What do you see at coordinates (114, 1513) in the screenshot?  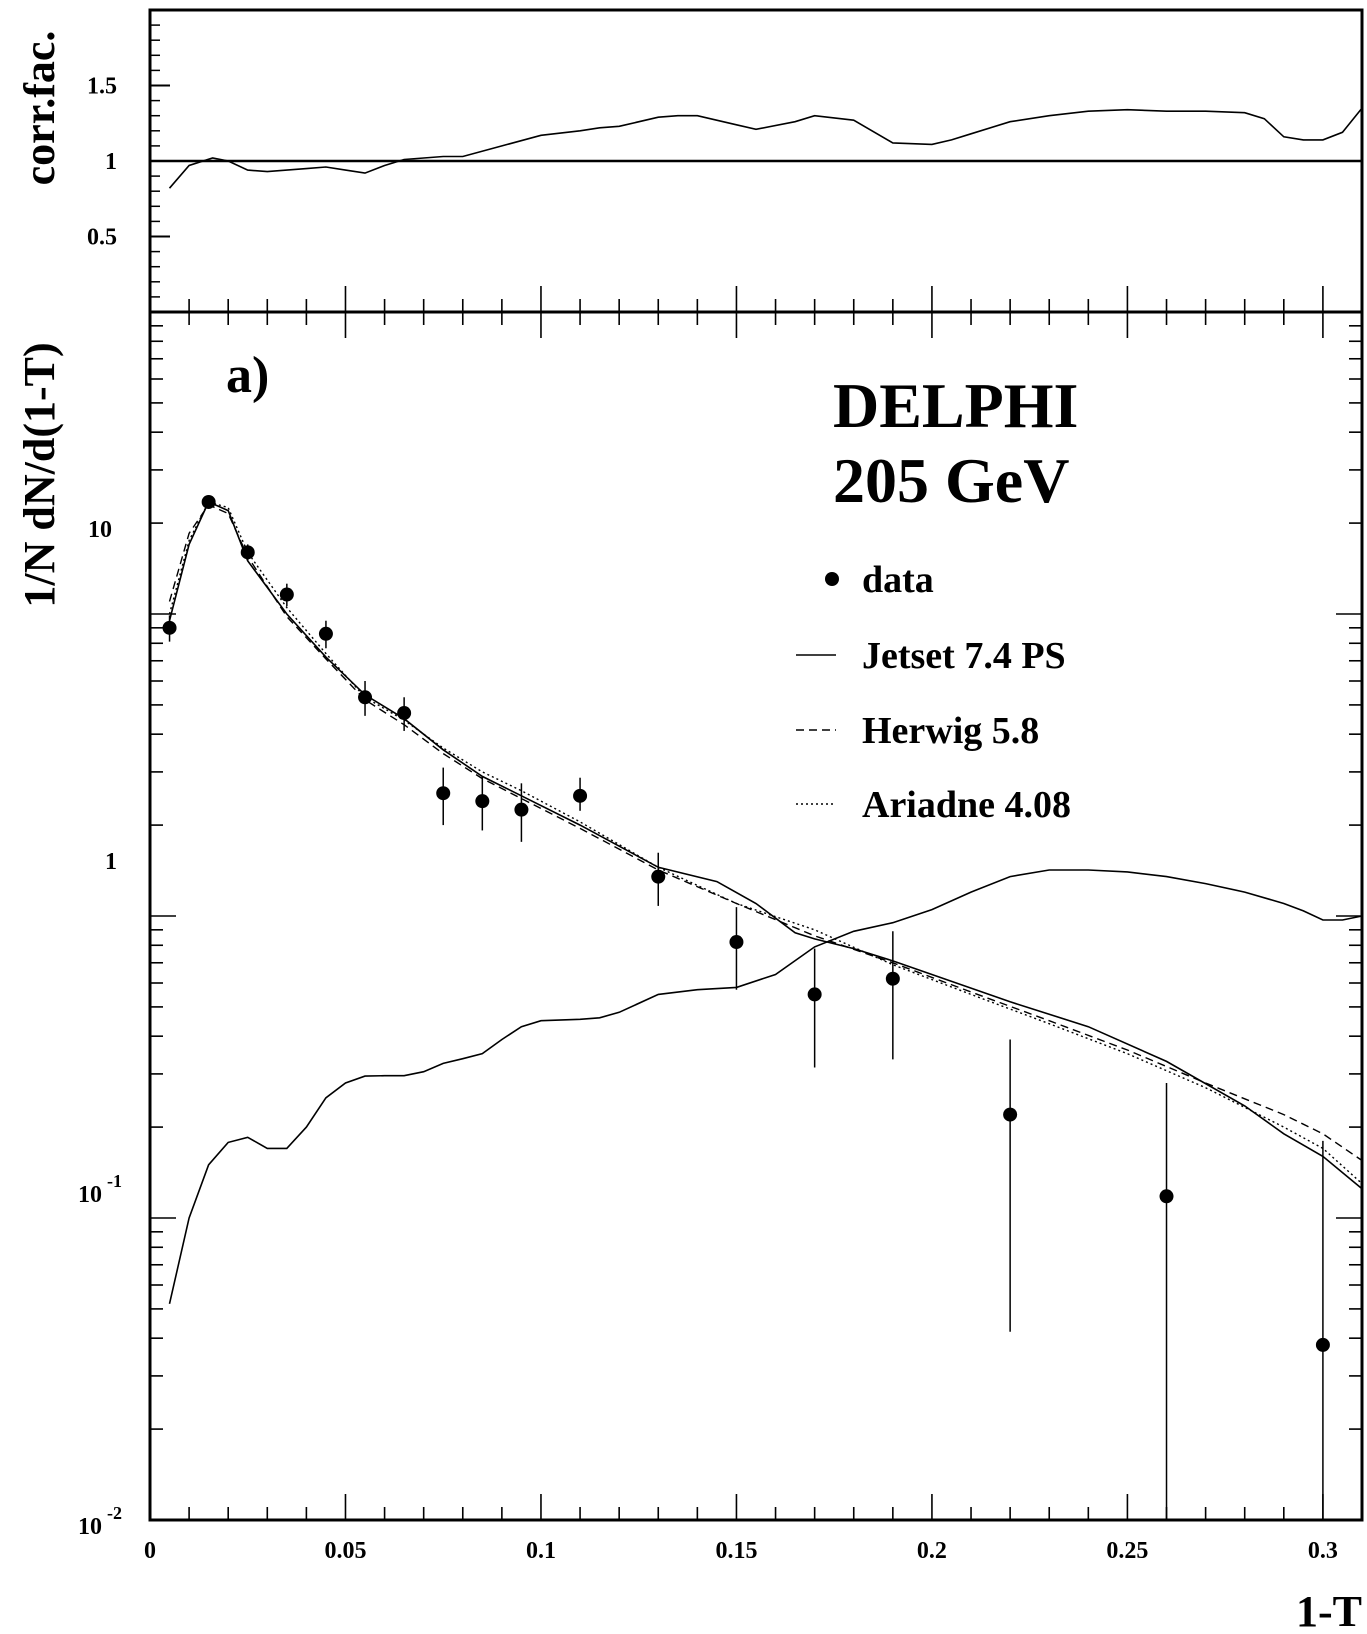 I see `y-tick-label-10e-2-exponent: -2` at bounding box center [114, 1513].